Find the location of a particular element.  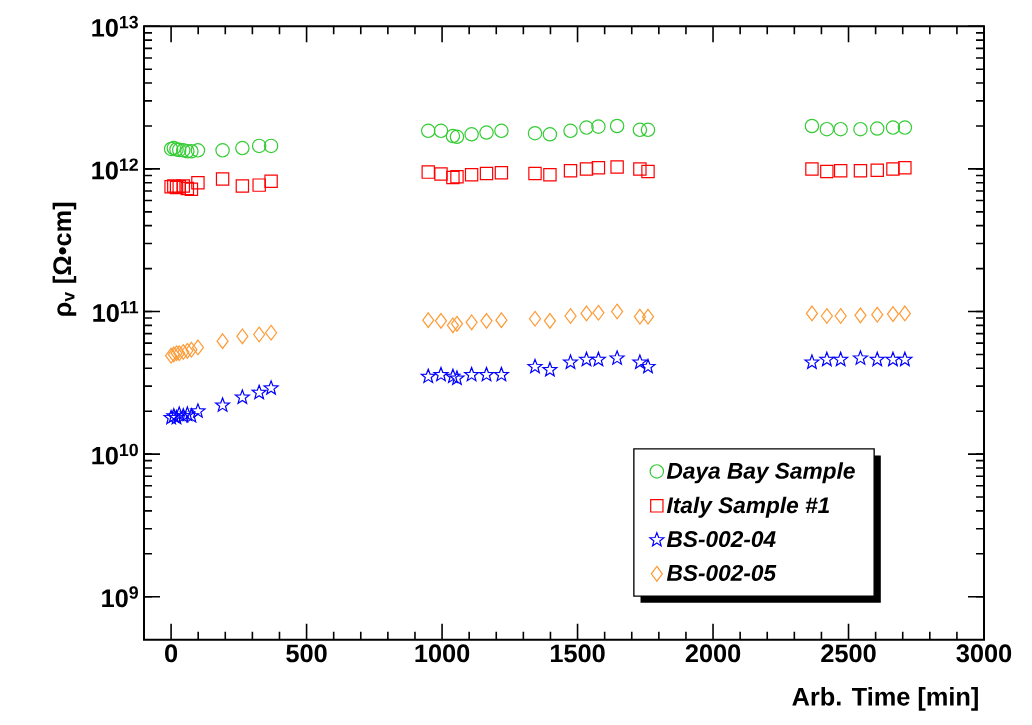

y-axis-title: ρ$_{v}$ [Ω•cm] is located at coordinates (64, 259).